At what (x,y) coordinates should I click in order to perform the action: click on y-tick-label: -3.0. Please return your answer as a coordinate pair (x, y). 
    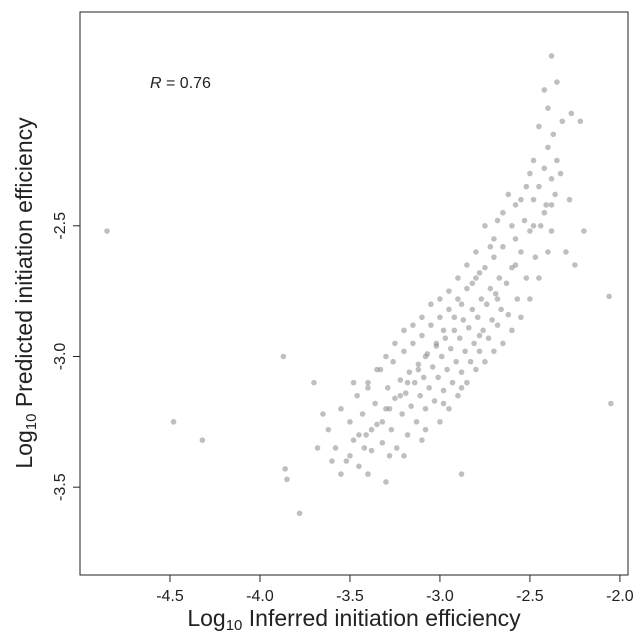
    Looking at the image, I should click on (60, 357).